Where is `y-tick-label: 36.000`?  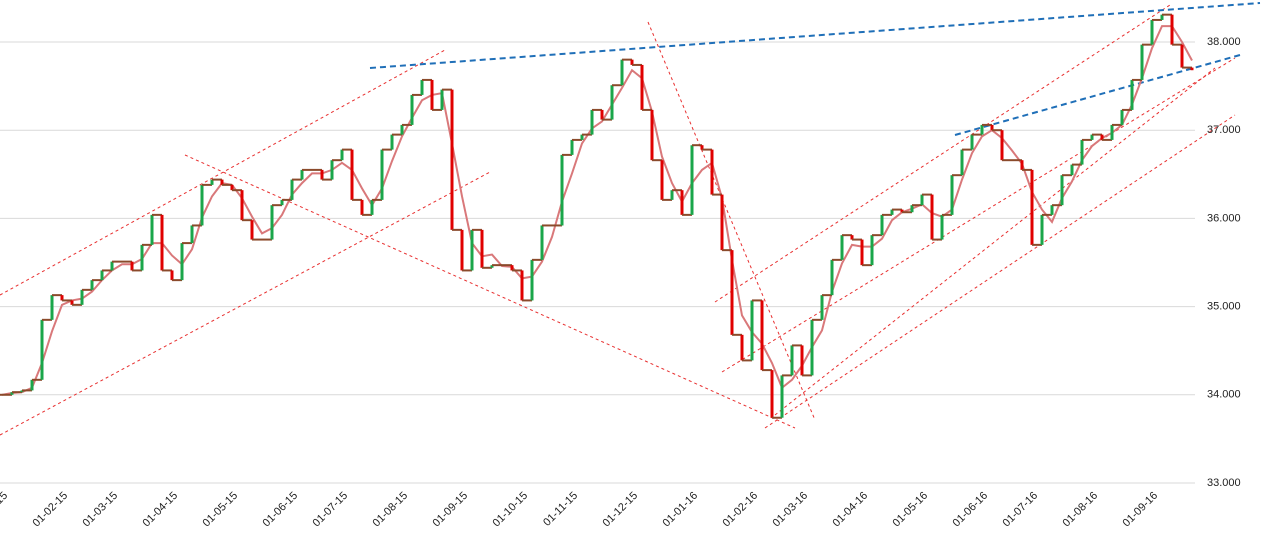
y-tick-label: 36.000 is located at coordinates (1224, 218).